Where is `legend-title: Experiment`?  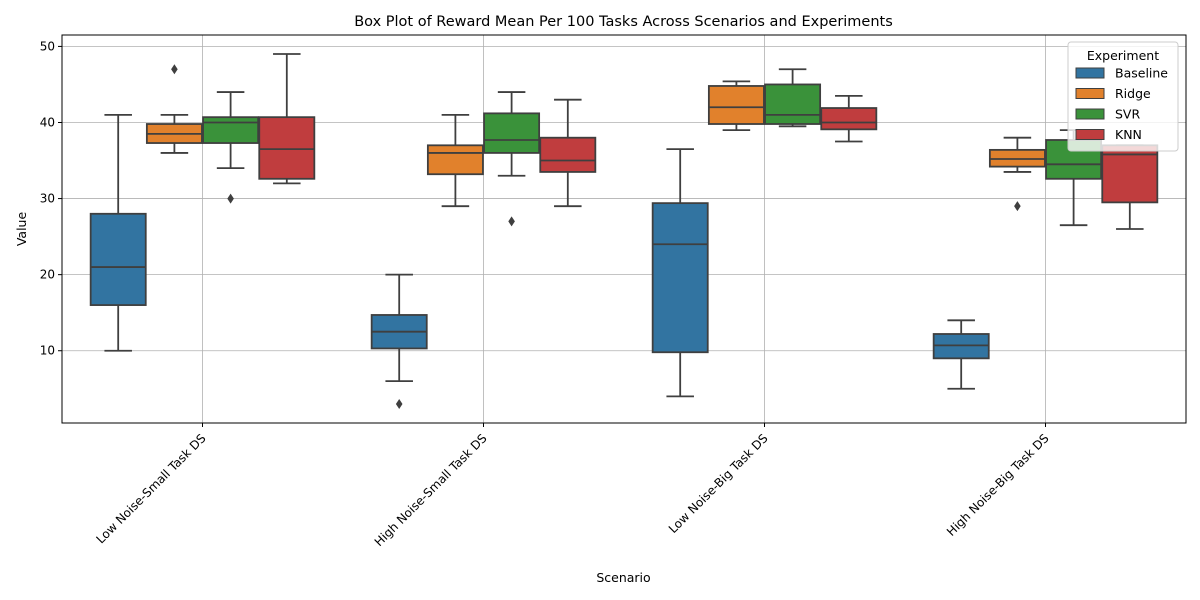
legend-title: Experiment is located at coordinates (1123, 55).